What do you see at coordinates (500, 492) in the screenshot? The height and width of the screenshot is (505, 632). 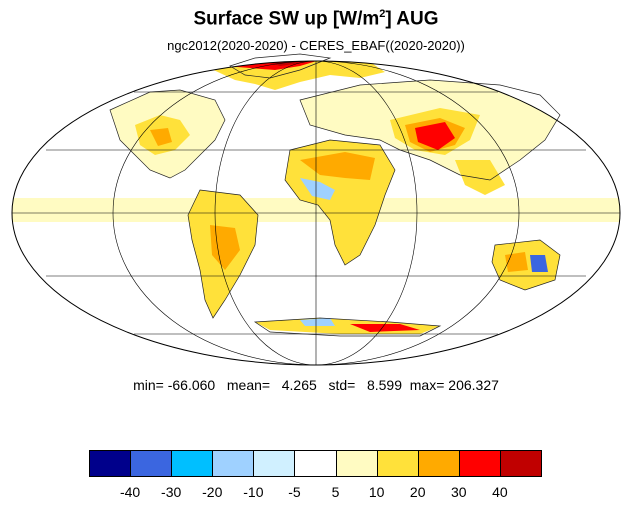 I see `colorbar-tick-label: 40` at bounding box center [500, 492].